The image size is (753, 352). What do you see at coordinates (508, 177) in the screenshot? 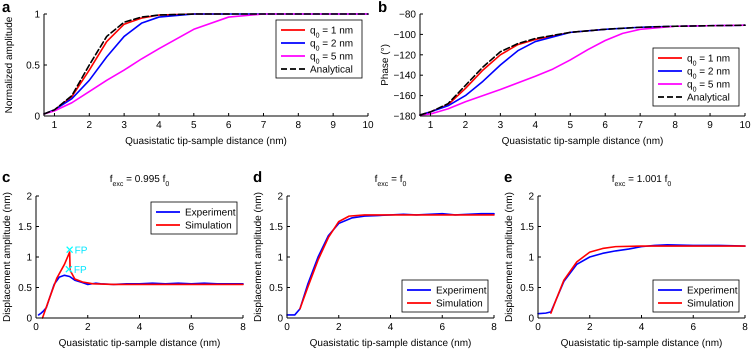
I see `text: e` at bounding box center [508, 177].